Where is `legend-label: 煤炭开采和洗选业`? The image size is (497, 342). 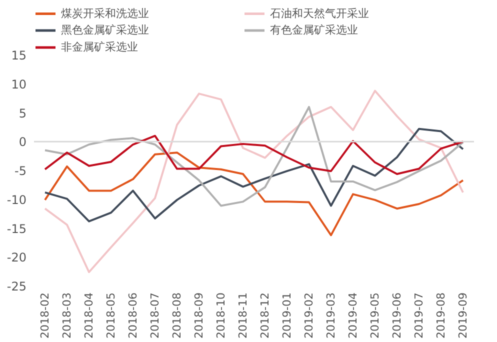
legend-label: 煤炭开采和洗选业 is located at coordinates (105, 13).